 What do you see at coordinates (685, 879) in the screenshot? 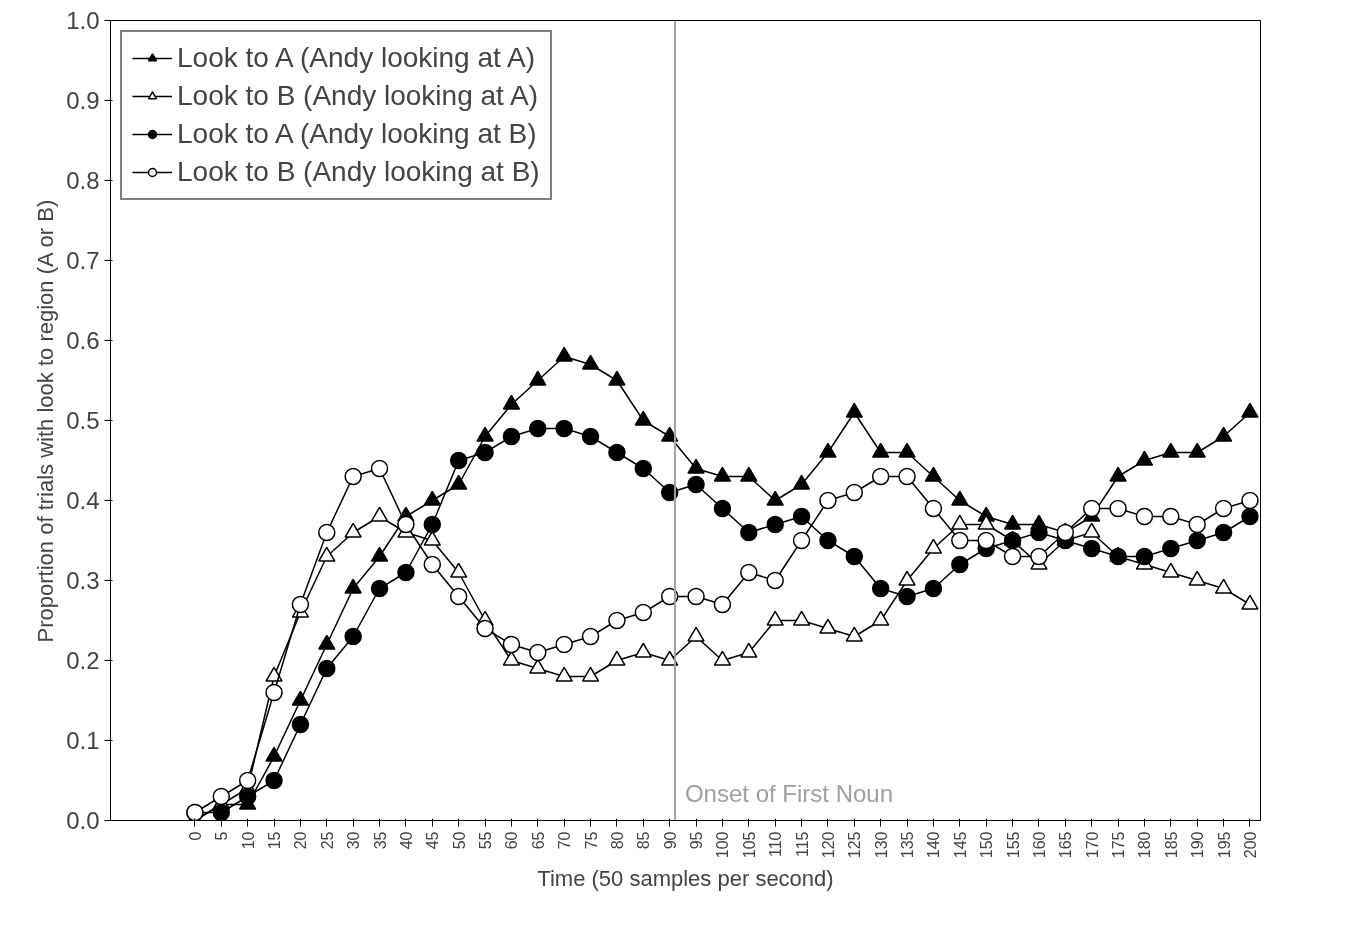
I see `x-axis-title: Time (50 samples per second)` at bounding box center [685, 879].